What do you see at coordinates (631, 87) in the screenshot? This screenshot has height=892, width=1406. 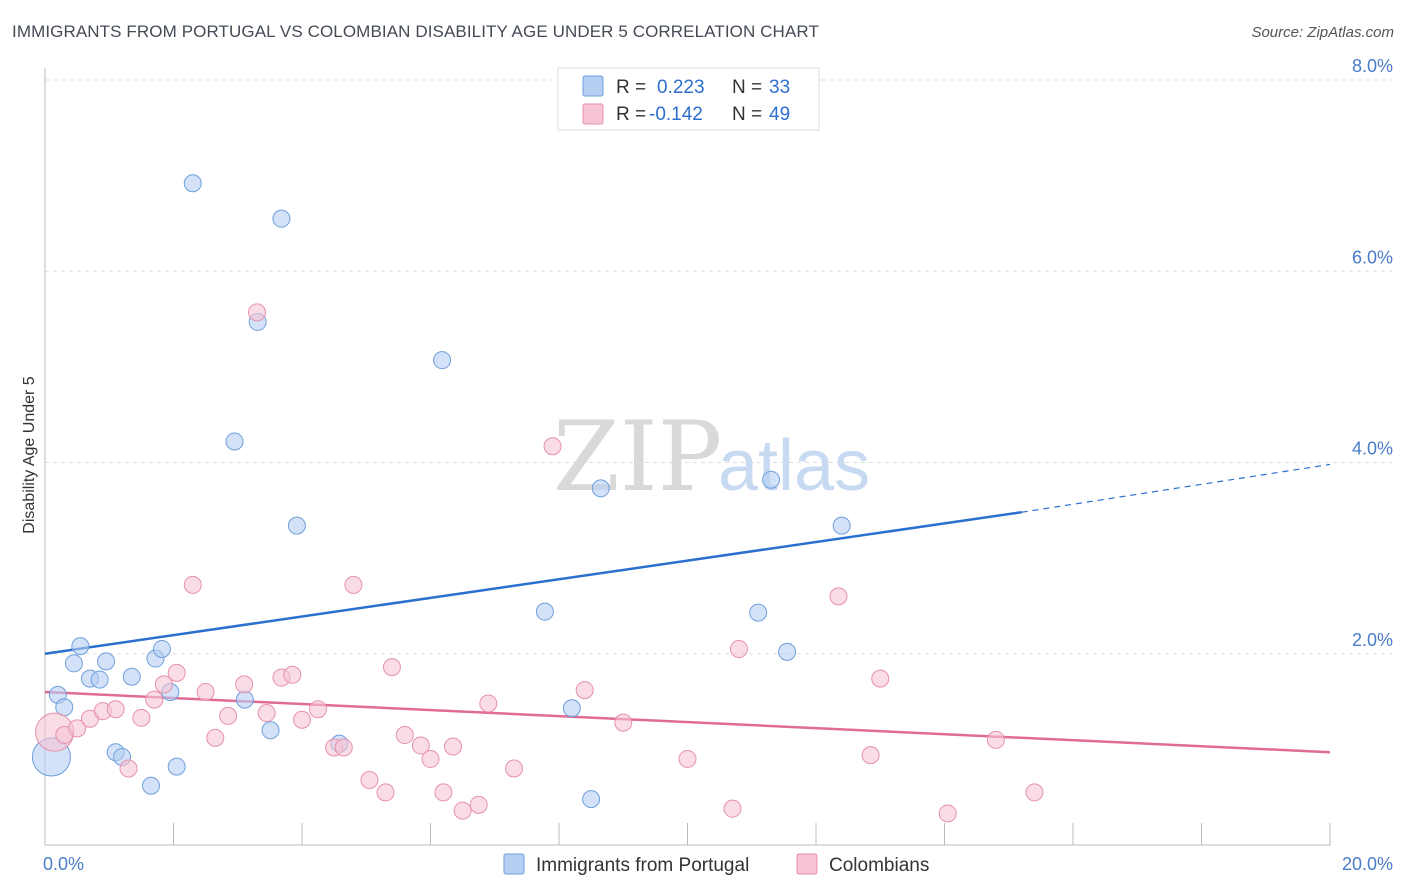 I see `legend-r-label-portugal: R =` at bounding box center [631, 87].